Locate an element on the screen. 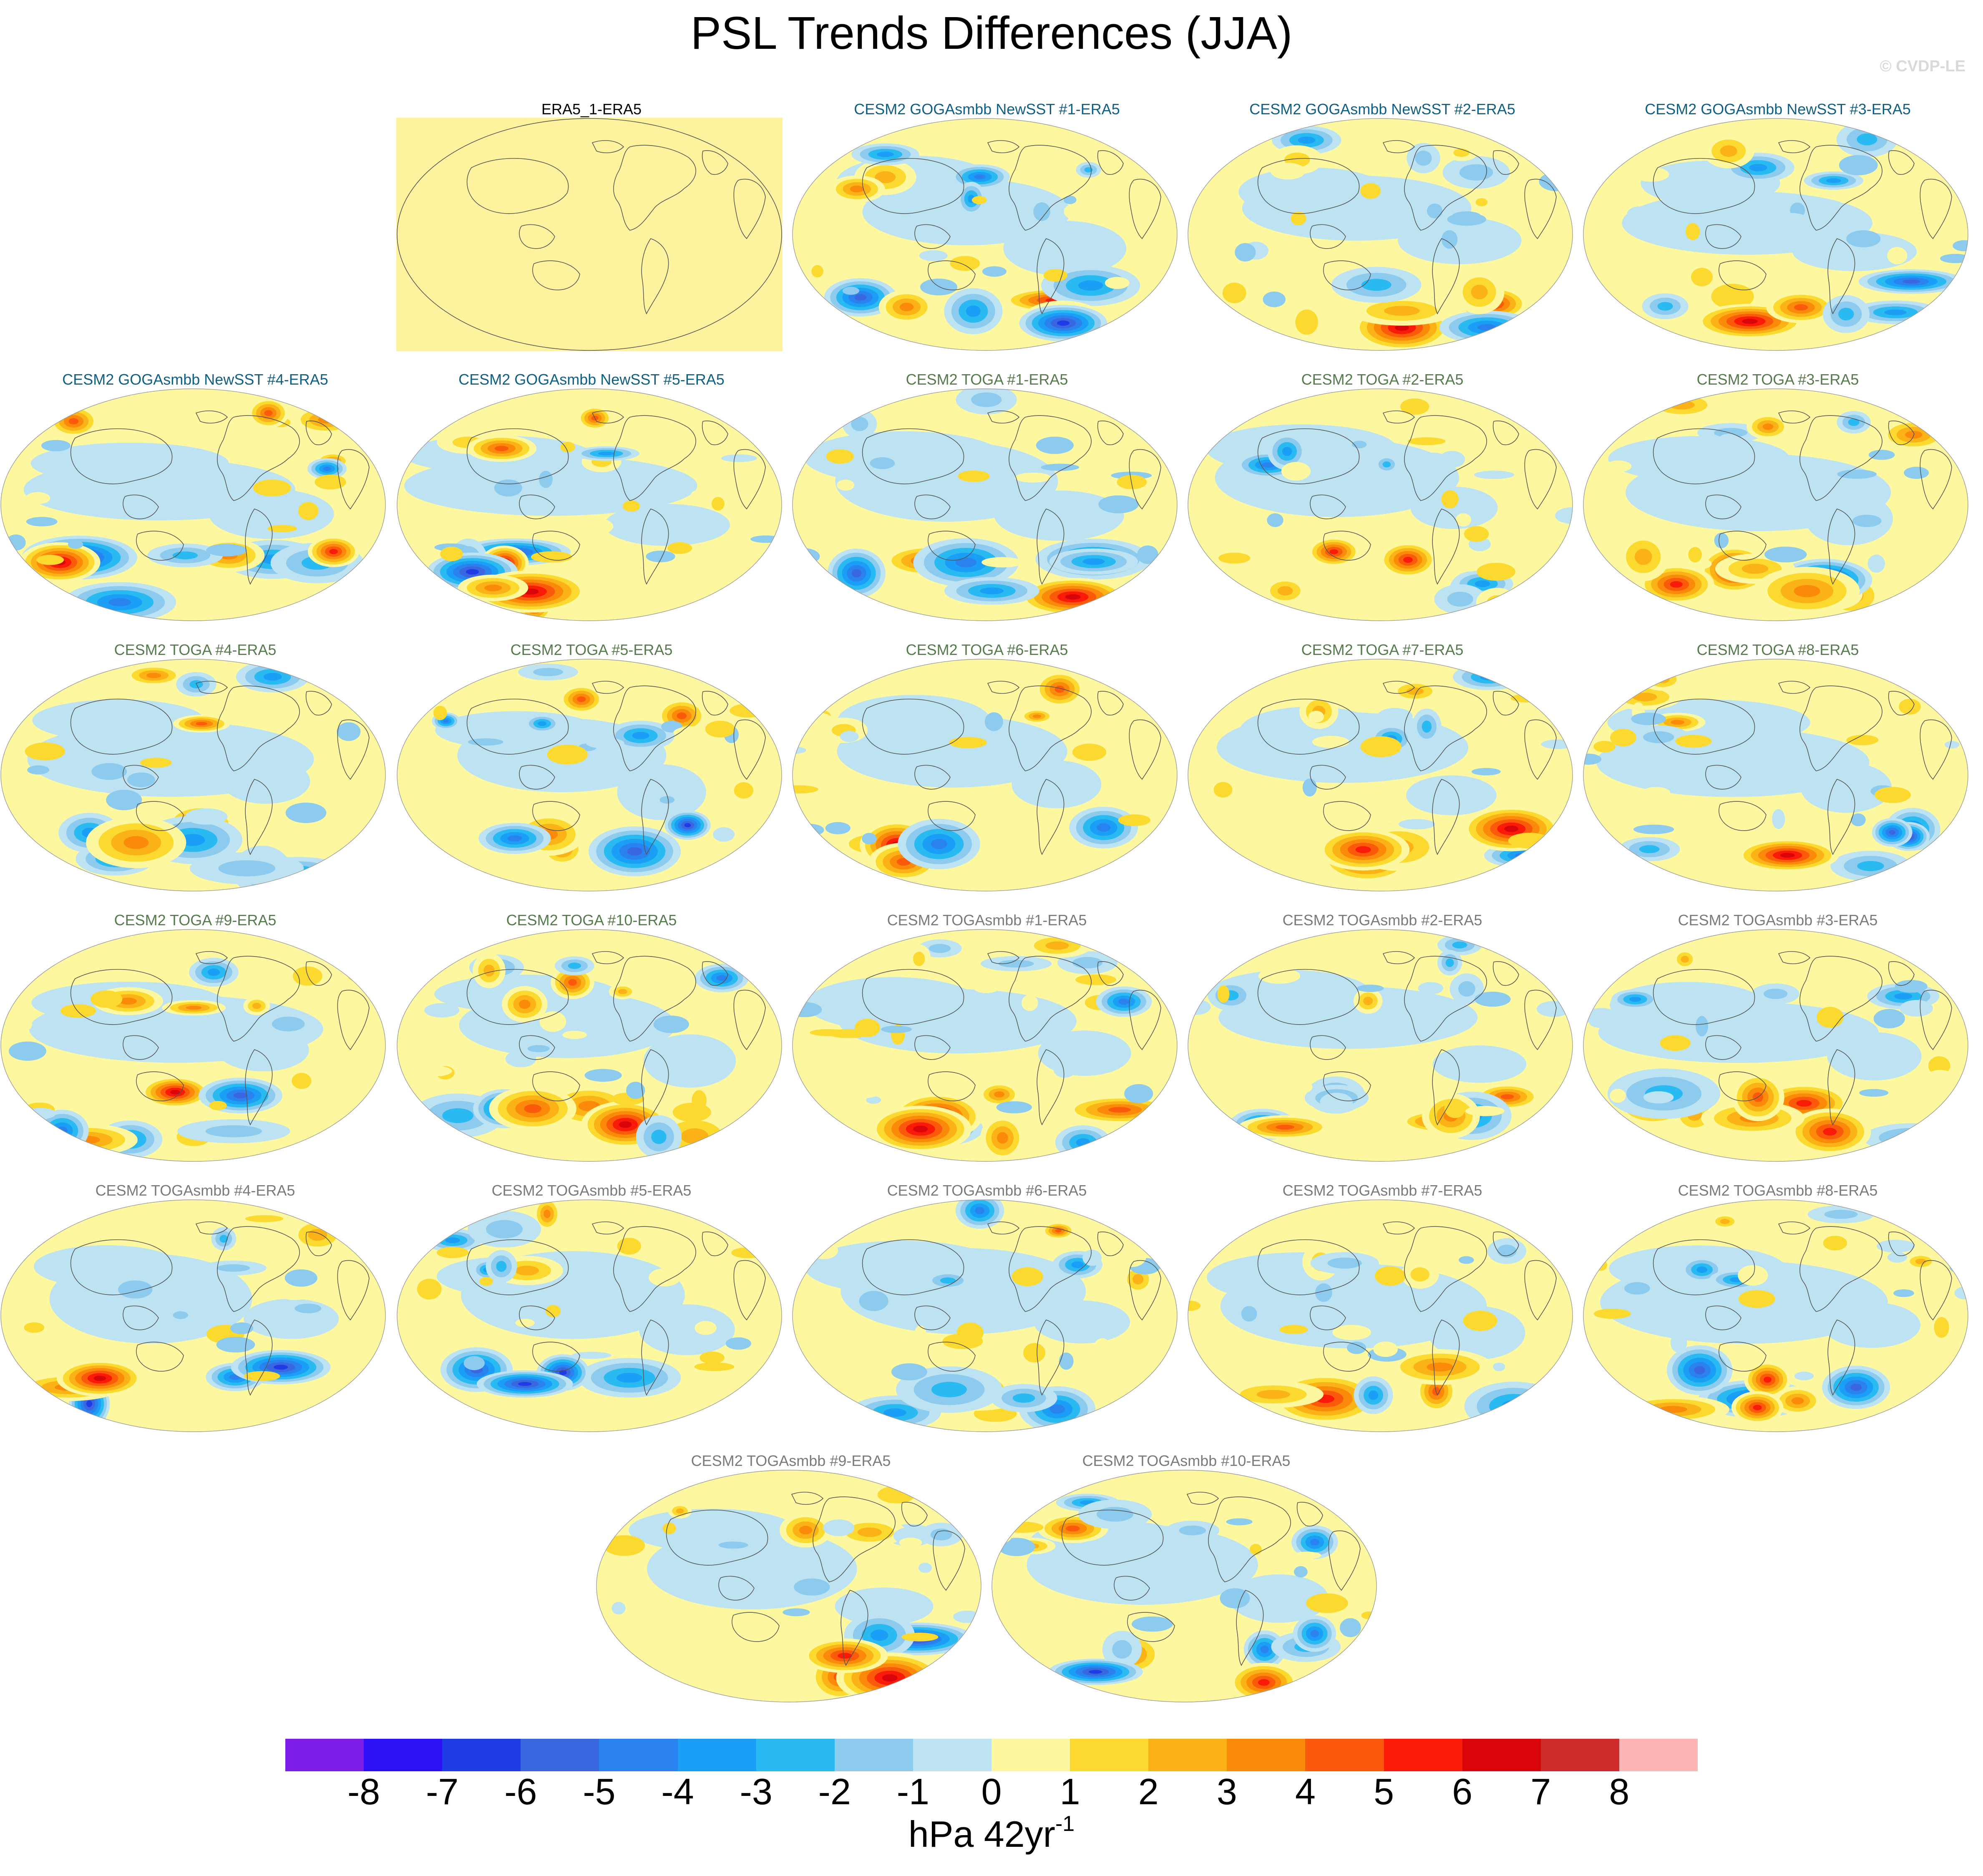 This screenshot has height=1876, width=1983. colorbar-tick-label: 1 is located at coordinates (1069, 1791).